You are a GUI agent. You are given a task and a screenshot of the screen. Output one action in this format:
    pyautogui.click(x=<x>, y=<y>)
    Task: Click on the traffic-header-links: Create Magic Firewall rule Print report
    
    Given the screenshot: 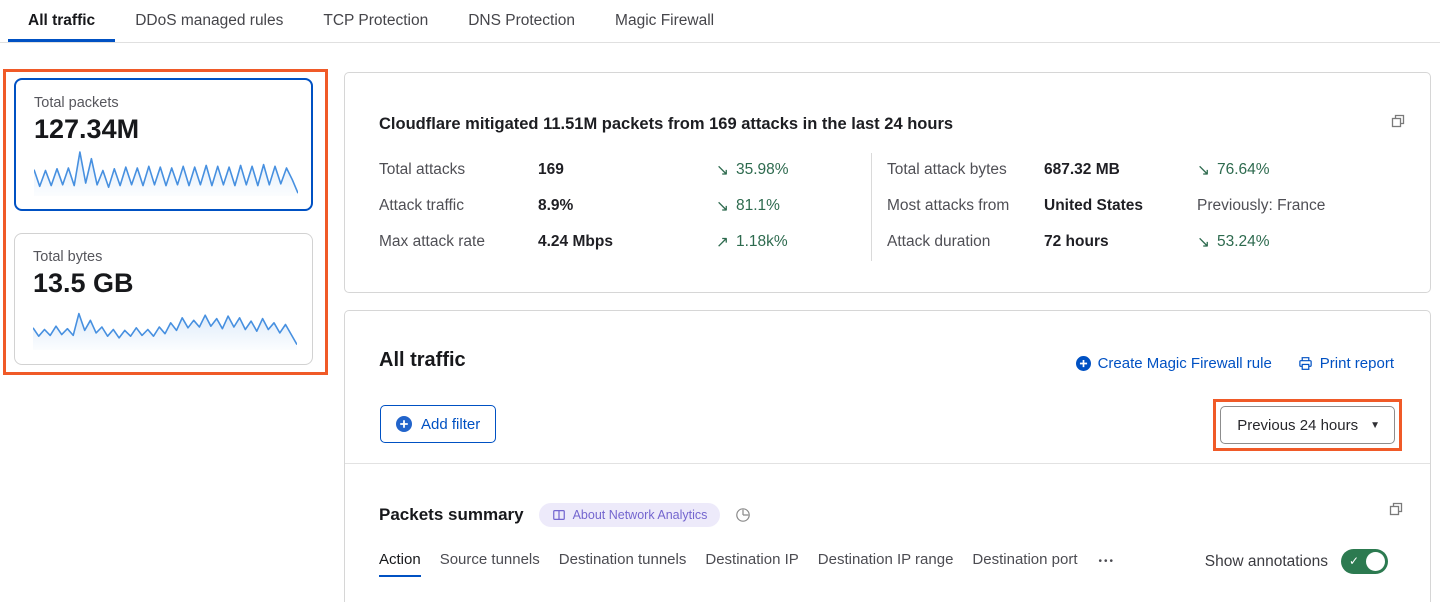 What is the action you would take?
    pyautogui.click(x=1234, y=363)
    